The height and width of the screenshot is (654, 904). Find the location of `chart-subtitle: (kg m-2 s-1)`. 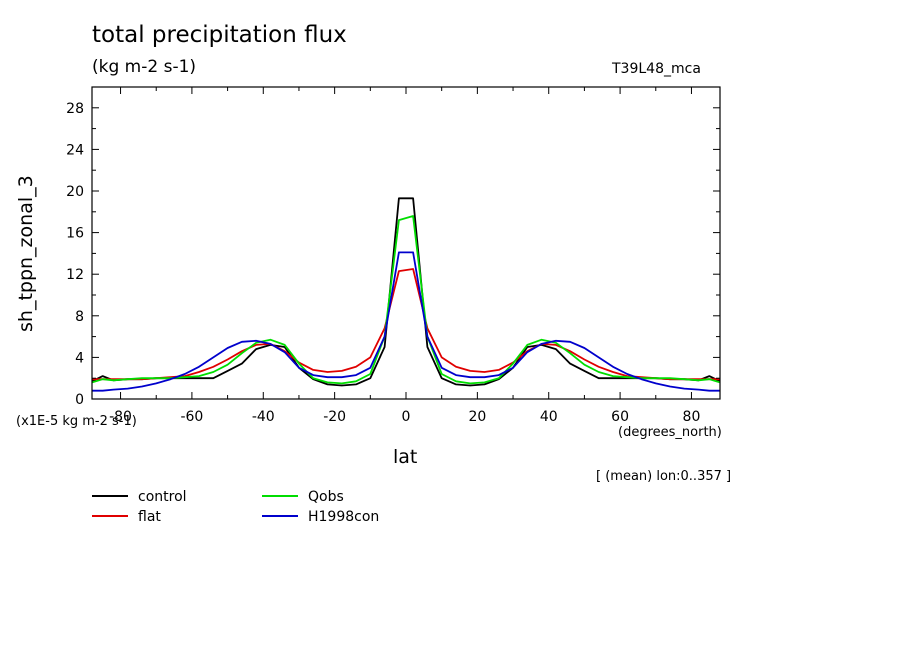

chart-subtitle: (kg m-2 s-1) is located at coordinates (144, 67).